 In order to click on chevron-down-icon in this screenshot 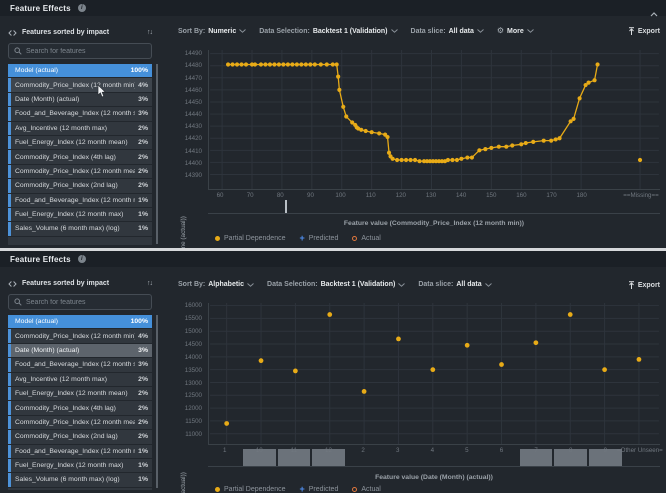, I will do `click(243, 31)`.